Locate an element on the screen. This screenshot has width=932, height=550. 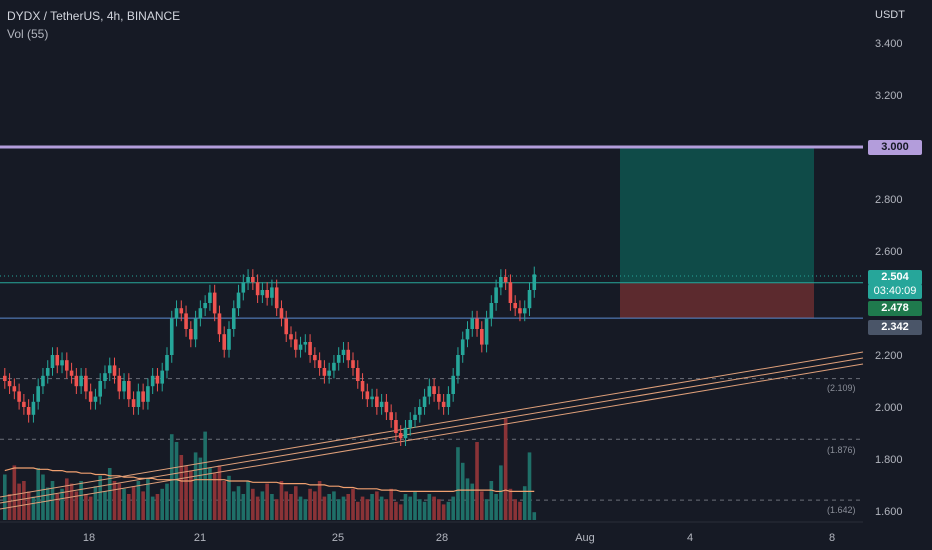
currency-label: USDT is located at coordinates (890, 15).